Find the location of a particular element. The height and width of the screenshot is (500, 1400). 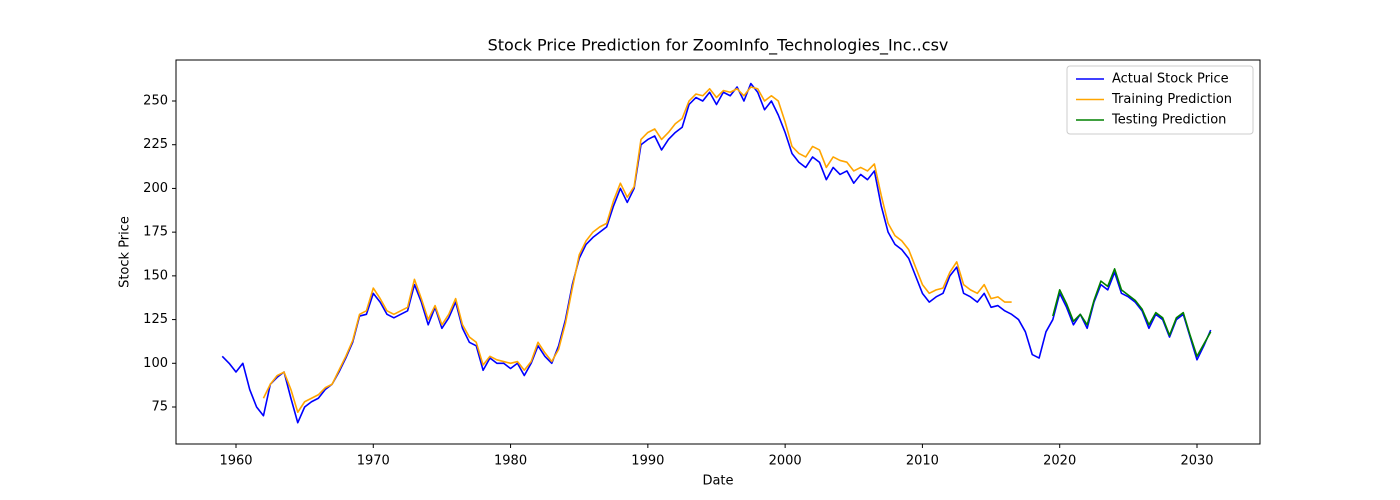

x-tick-label: 2030 is located at coordinates (1196, 461).